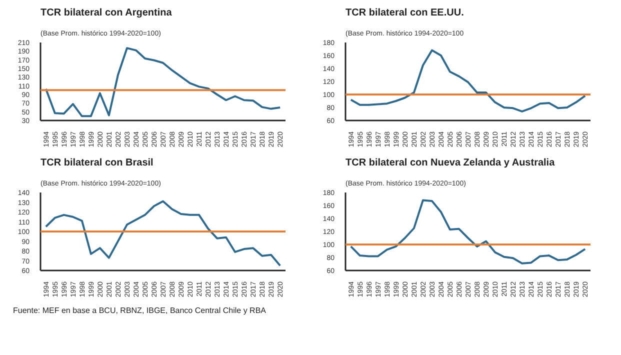  What do you see at coordinates (451, 163) in the screenshot?
I see `chart-title: TCR bilateral con Nueva Zelanda y Australia` at bounding box center [451, 163].